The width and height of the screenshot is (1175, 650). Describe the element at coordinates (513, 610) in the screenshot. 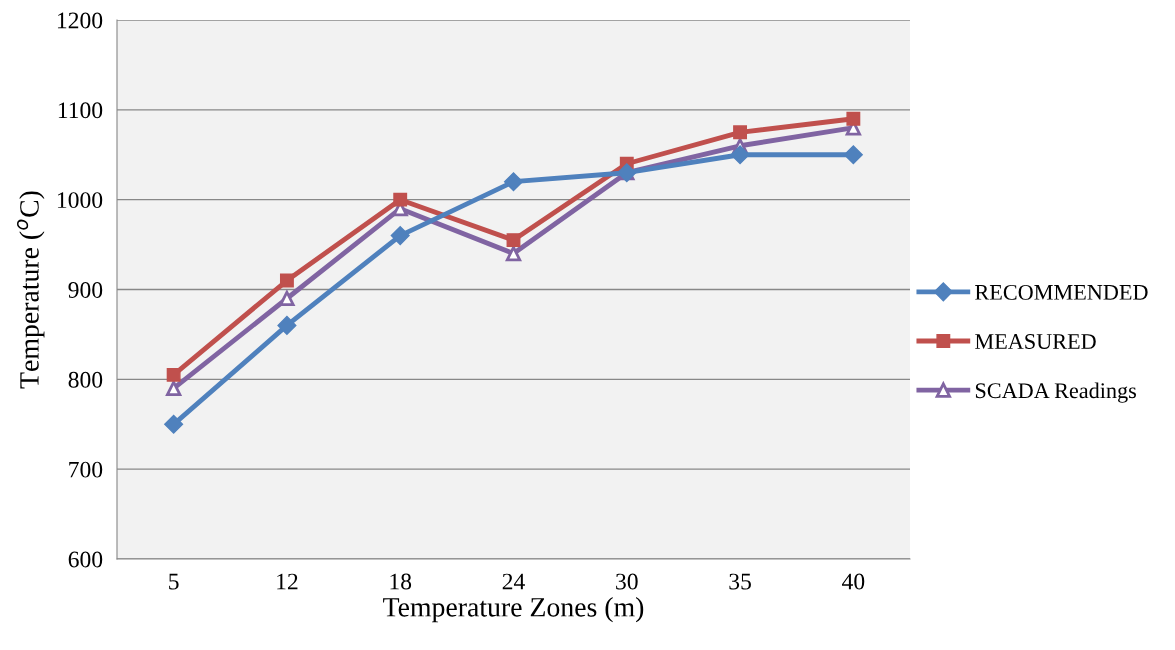

I see `x-axis-title: Temperature Zones (m)` at that location.